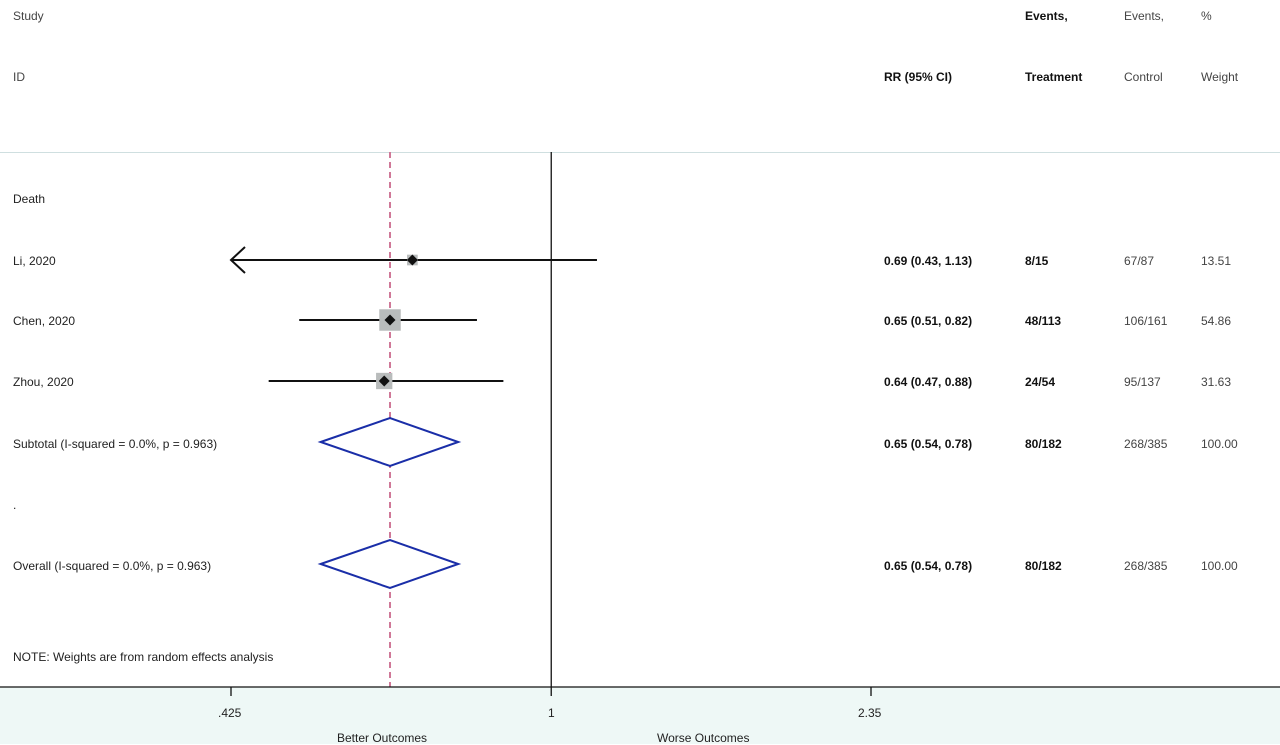  Describe the element at coordinates (1219, 444) in the screenshot. I see `subtotal-weight: 100.00` at that location.